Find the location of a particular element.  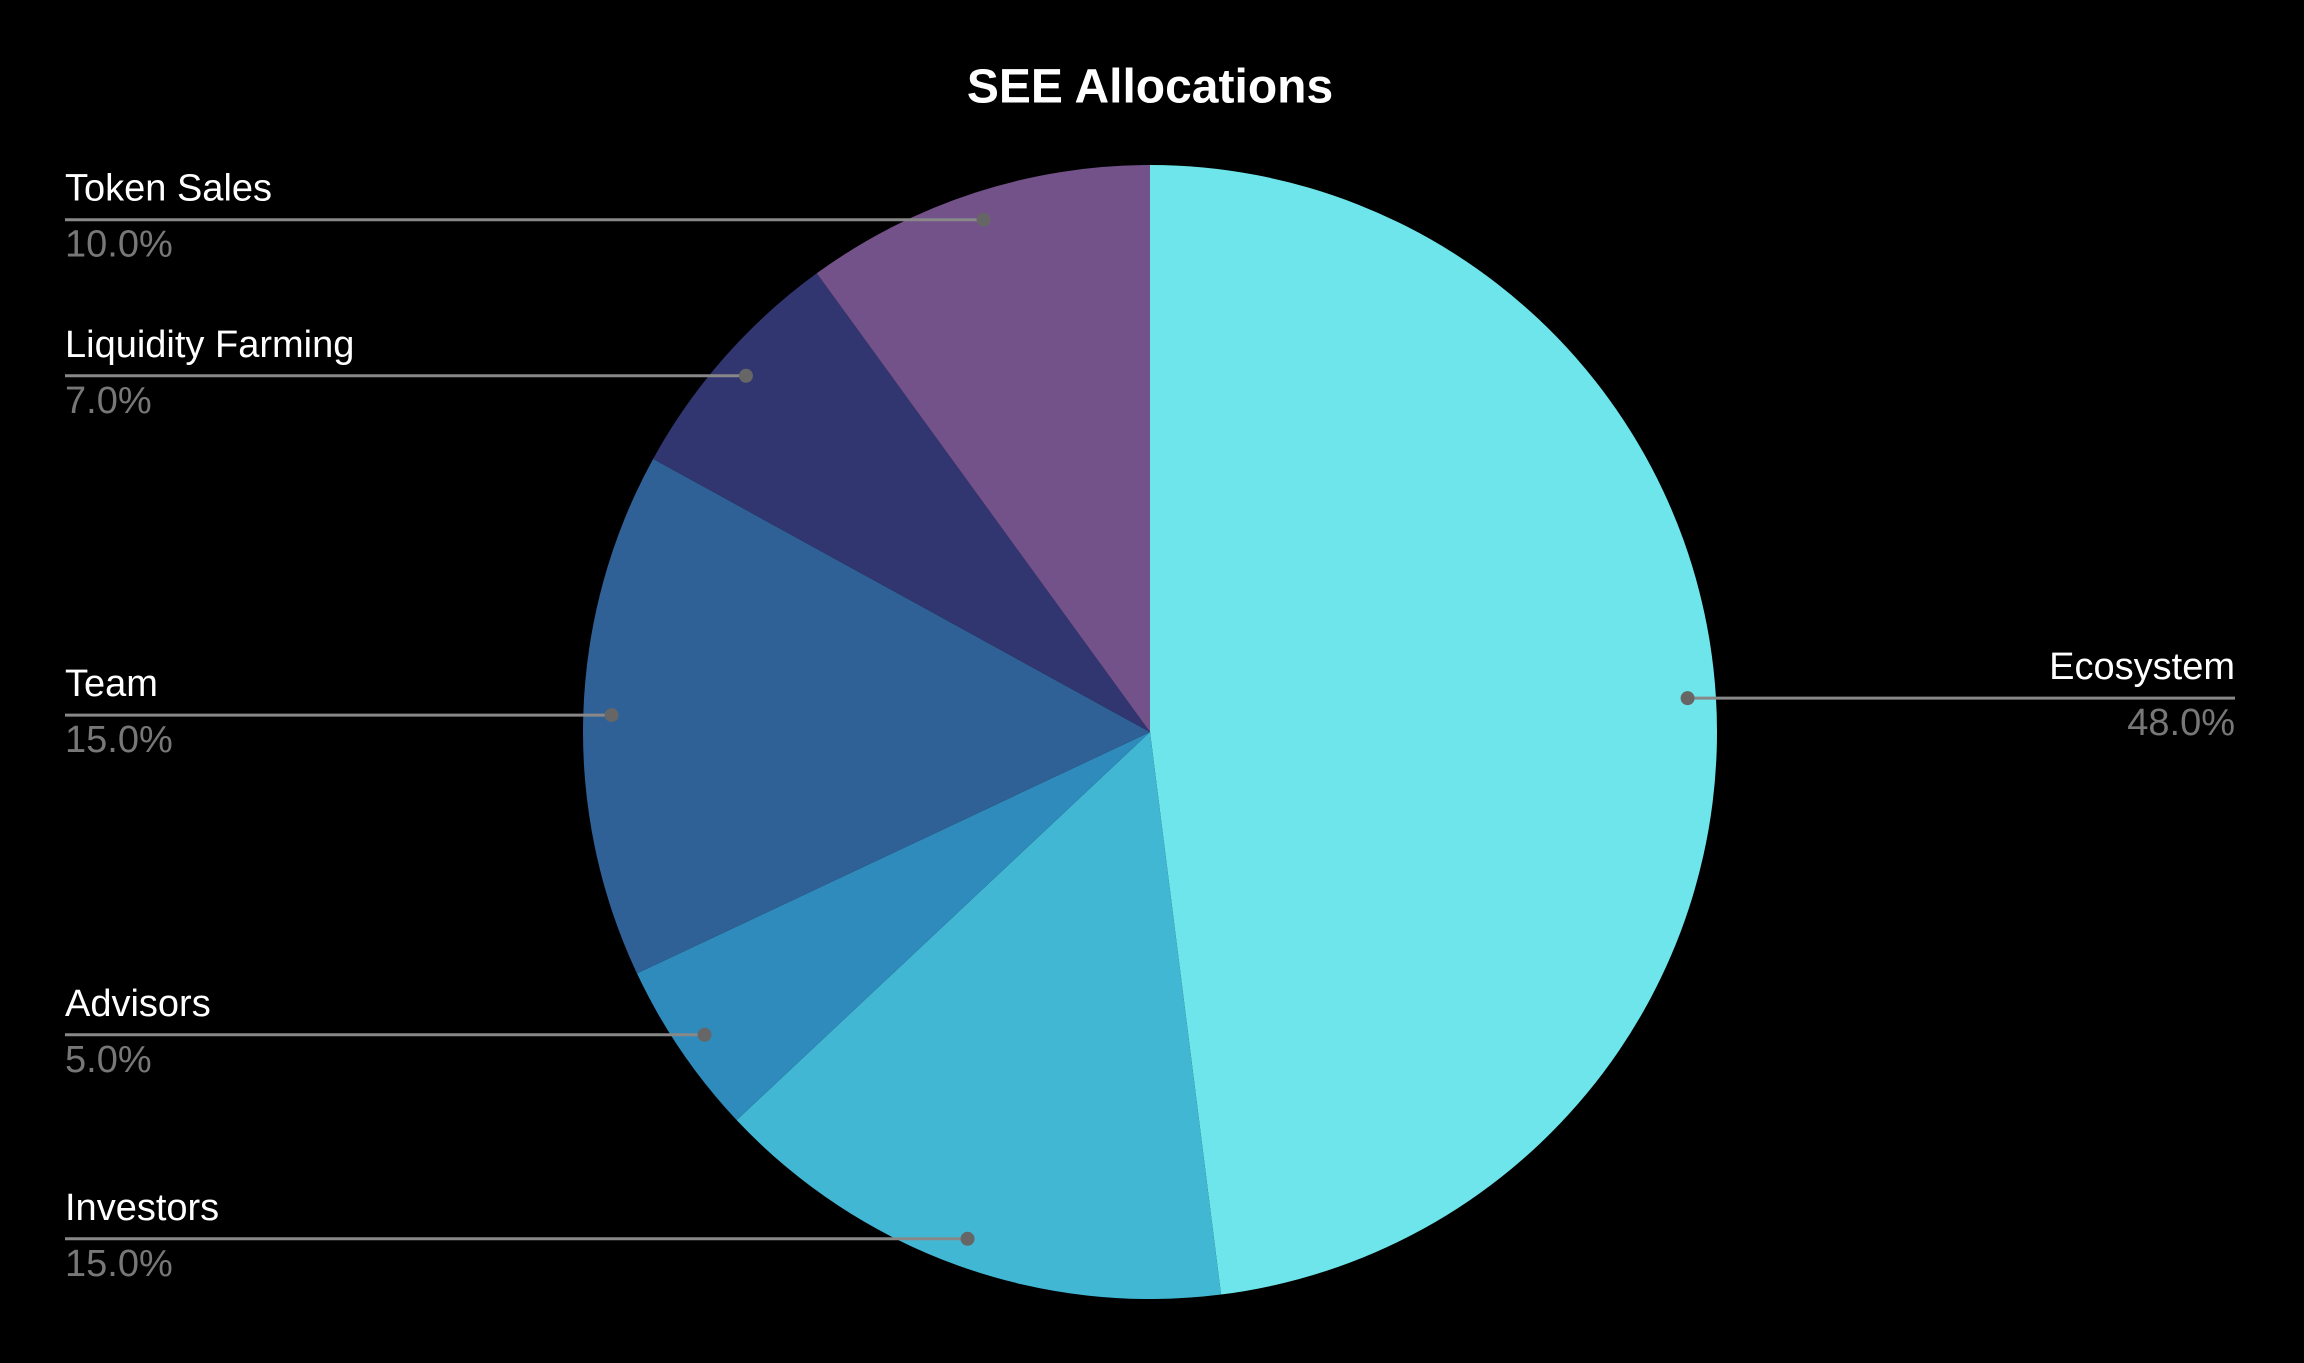

slice-label: Ecosystem is located at coordinates (2142, 667).